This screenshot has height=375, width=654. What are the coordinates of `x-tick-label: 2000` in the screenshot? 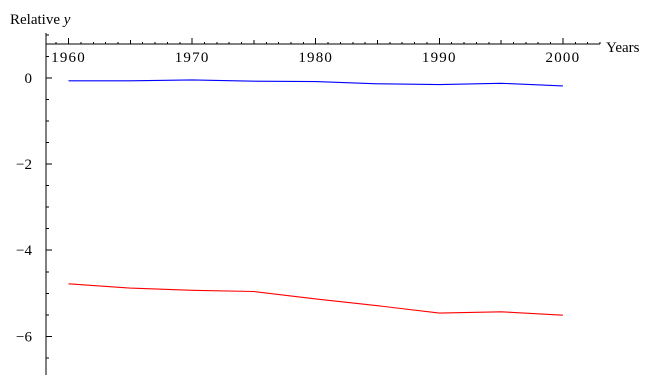 It's located at (563, 58).